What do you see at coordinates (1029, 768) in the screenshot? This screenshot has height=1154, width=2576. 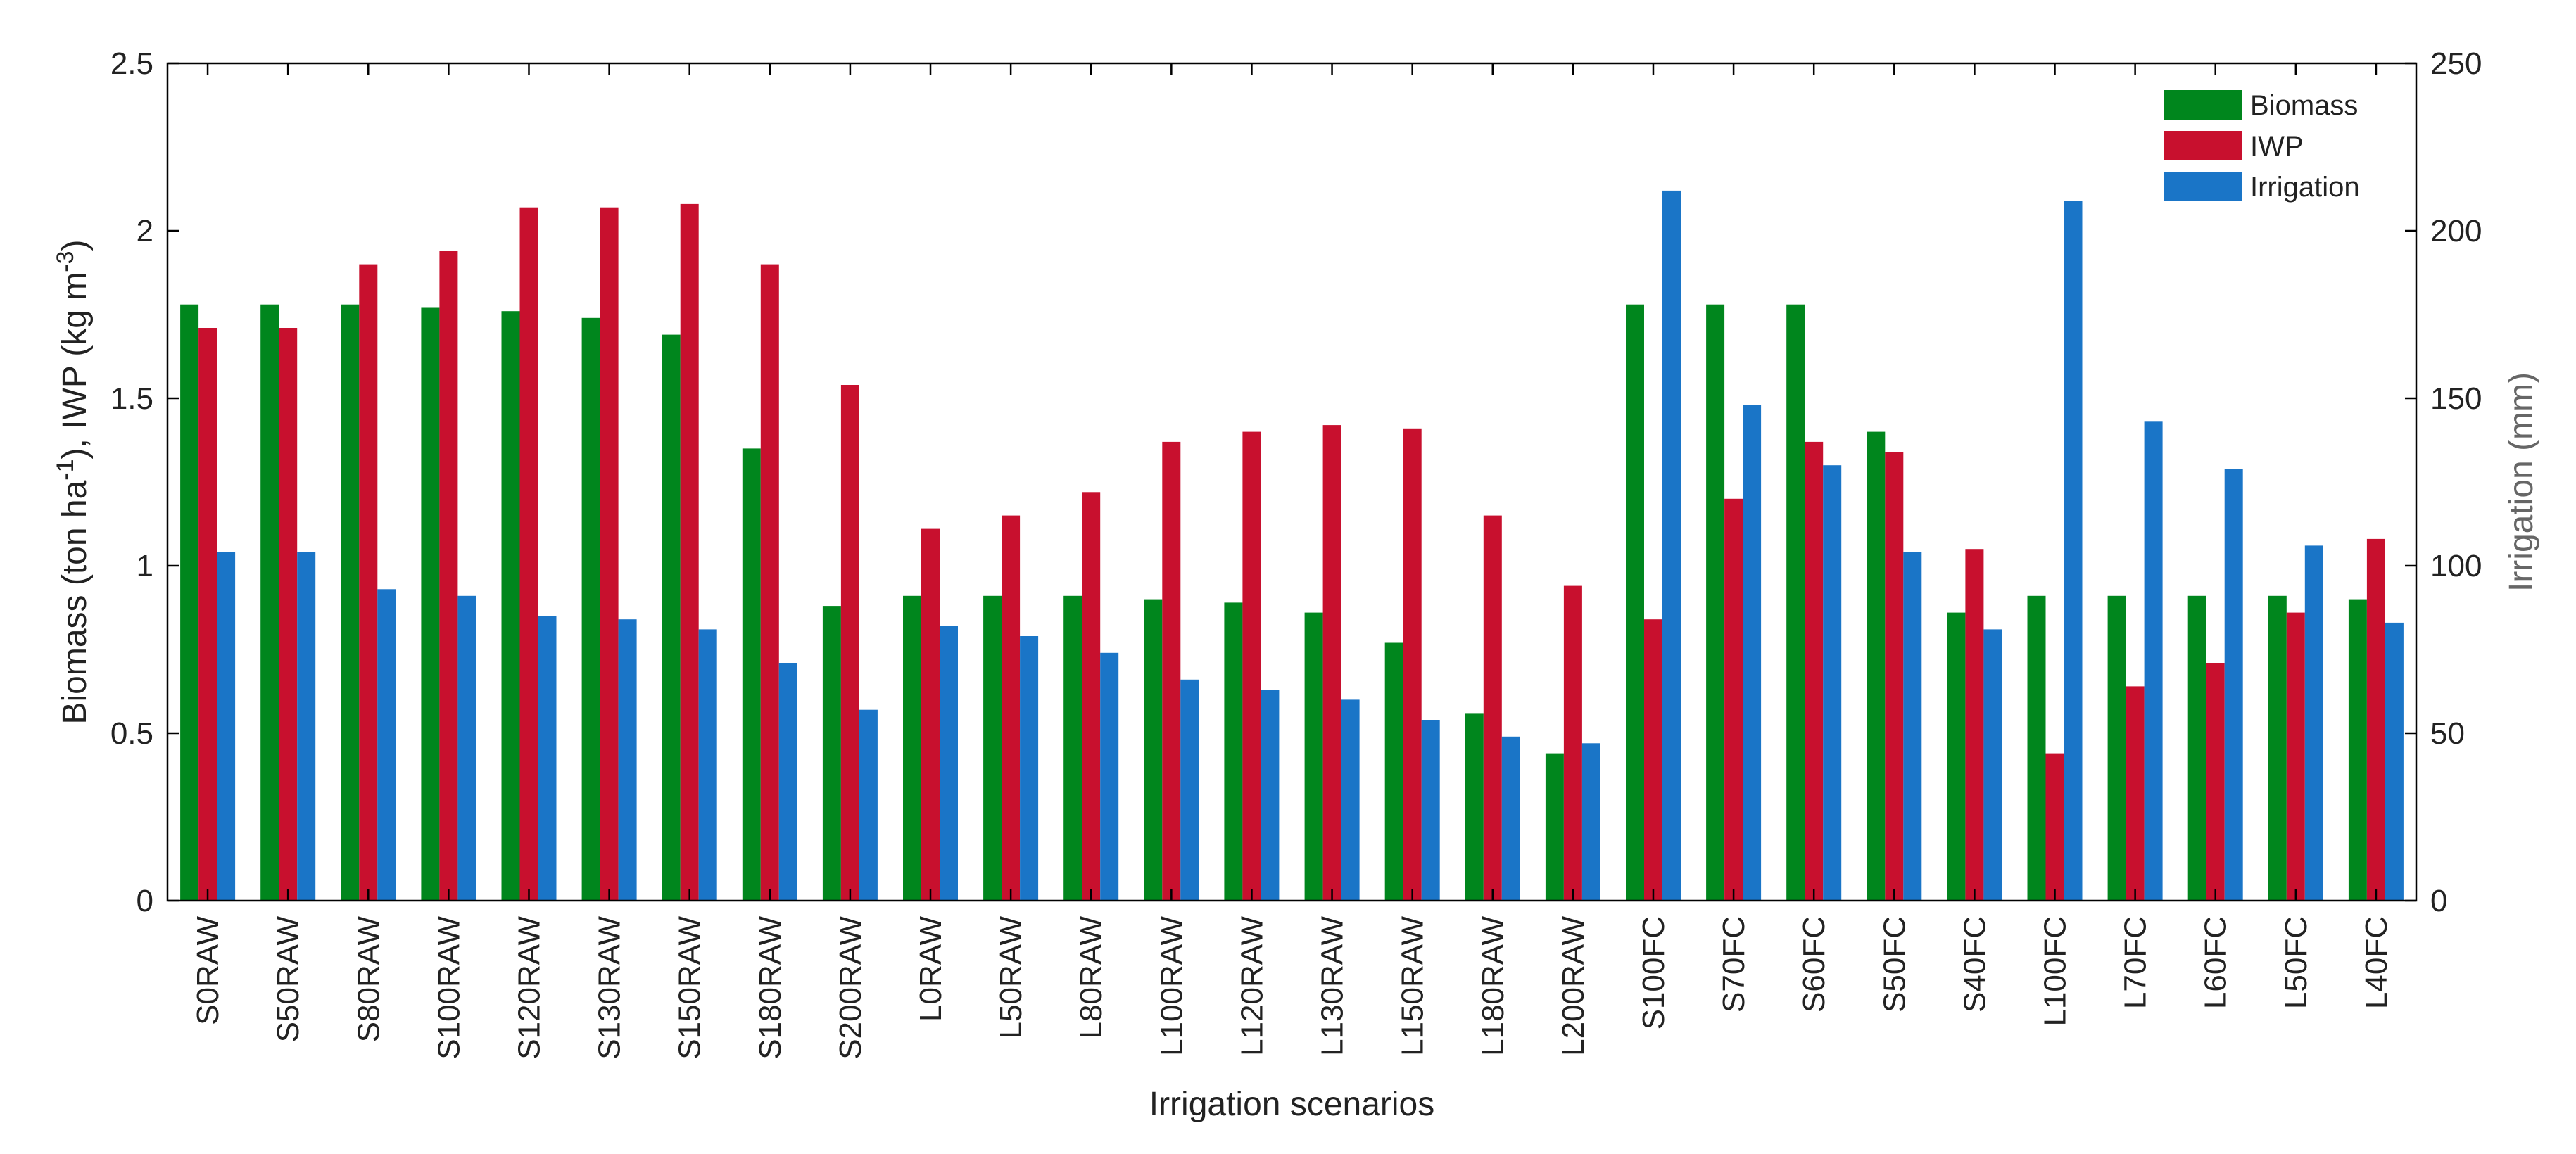 I see `bar-irrigation-l50raw` at bounding box center [1029, 768].